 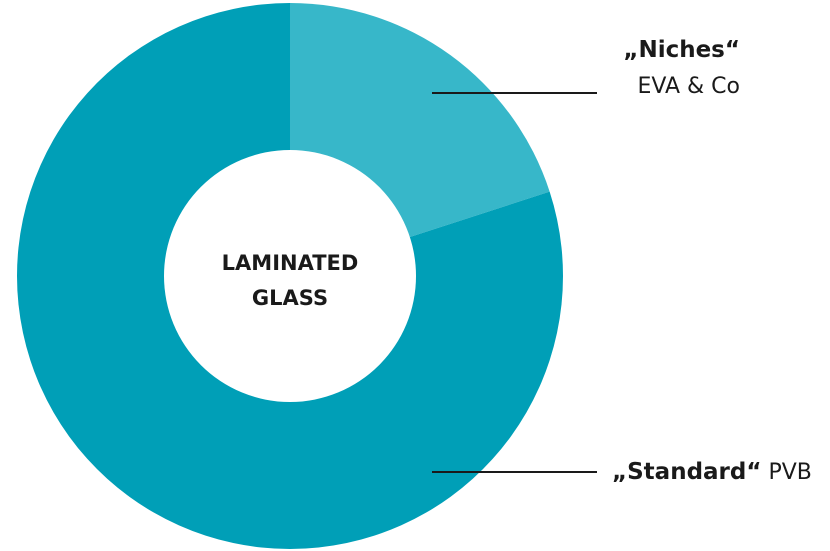 What do you see at coordinates (681, 50) in the screenshot?
I see `niches-label: „Niches“` at bounding box center [681, 50].